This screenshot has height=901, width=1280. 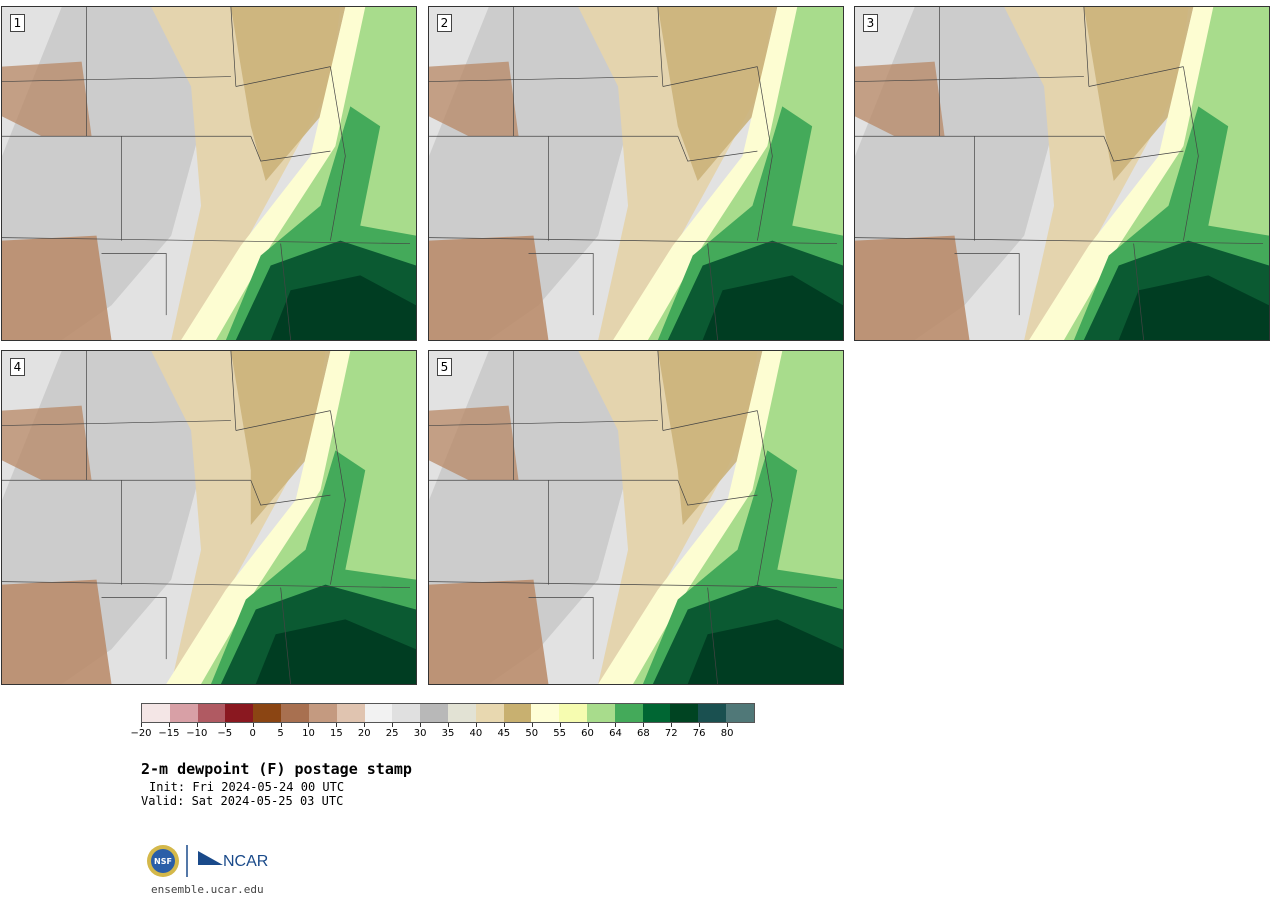 What do you see at coordinates (245, 861) in the screenshot?
I see `svg-text: NCAR` at bounding box center [245, 861].